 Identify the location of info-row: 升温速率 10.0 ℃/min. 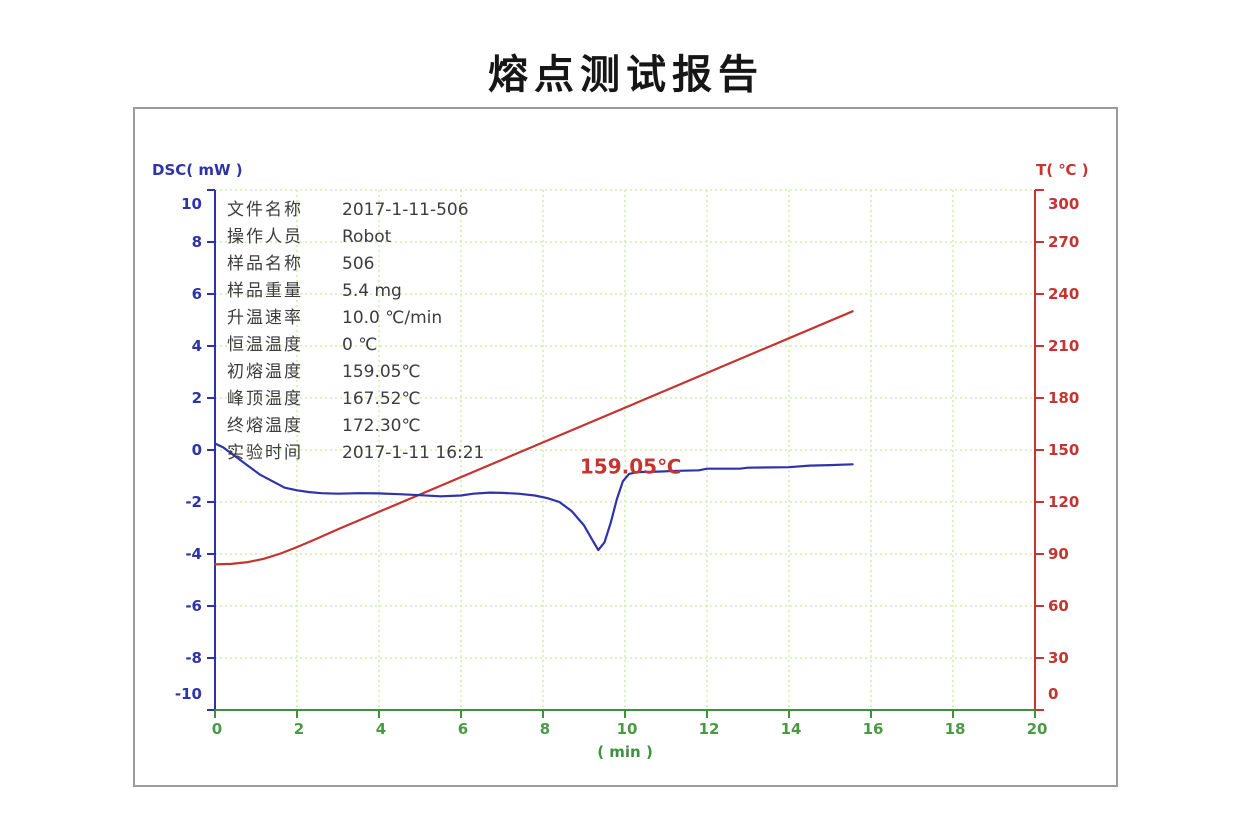
(355, 318).